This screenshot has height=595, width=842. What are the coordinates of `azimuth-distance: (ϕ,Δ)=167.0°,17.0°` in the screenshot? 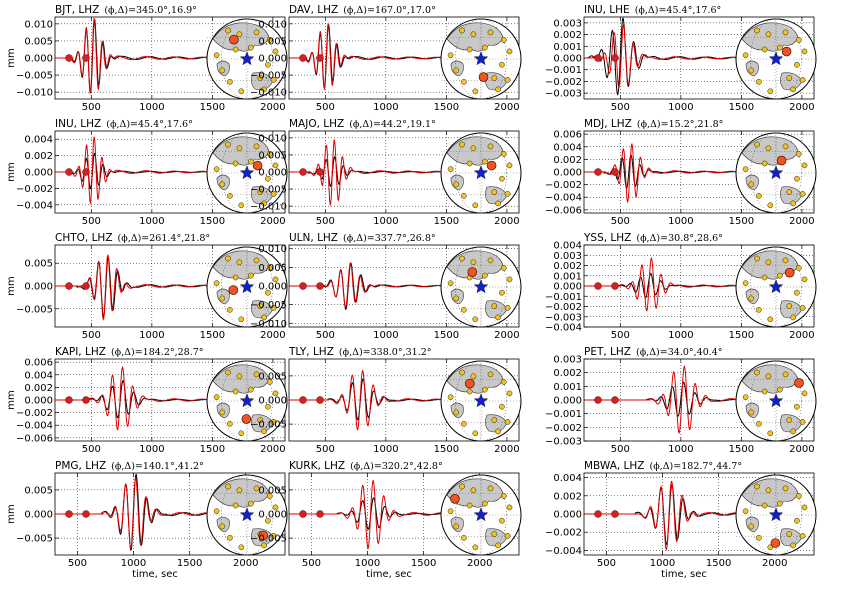 It's located at (389, 10).